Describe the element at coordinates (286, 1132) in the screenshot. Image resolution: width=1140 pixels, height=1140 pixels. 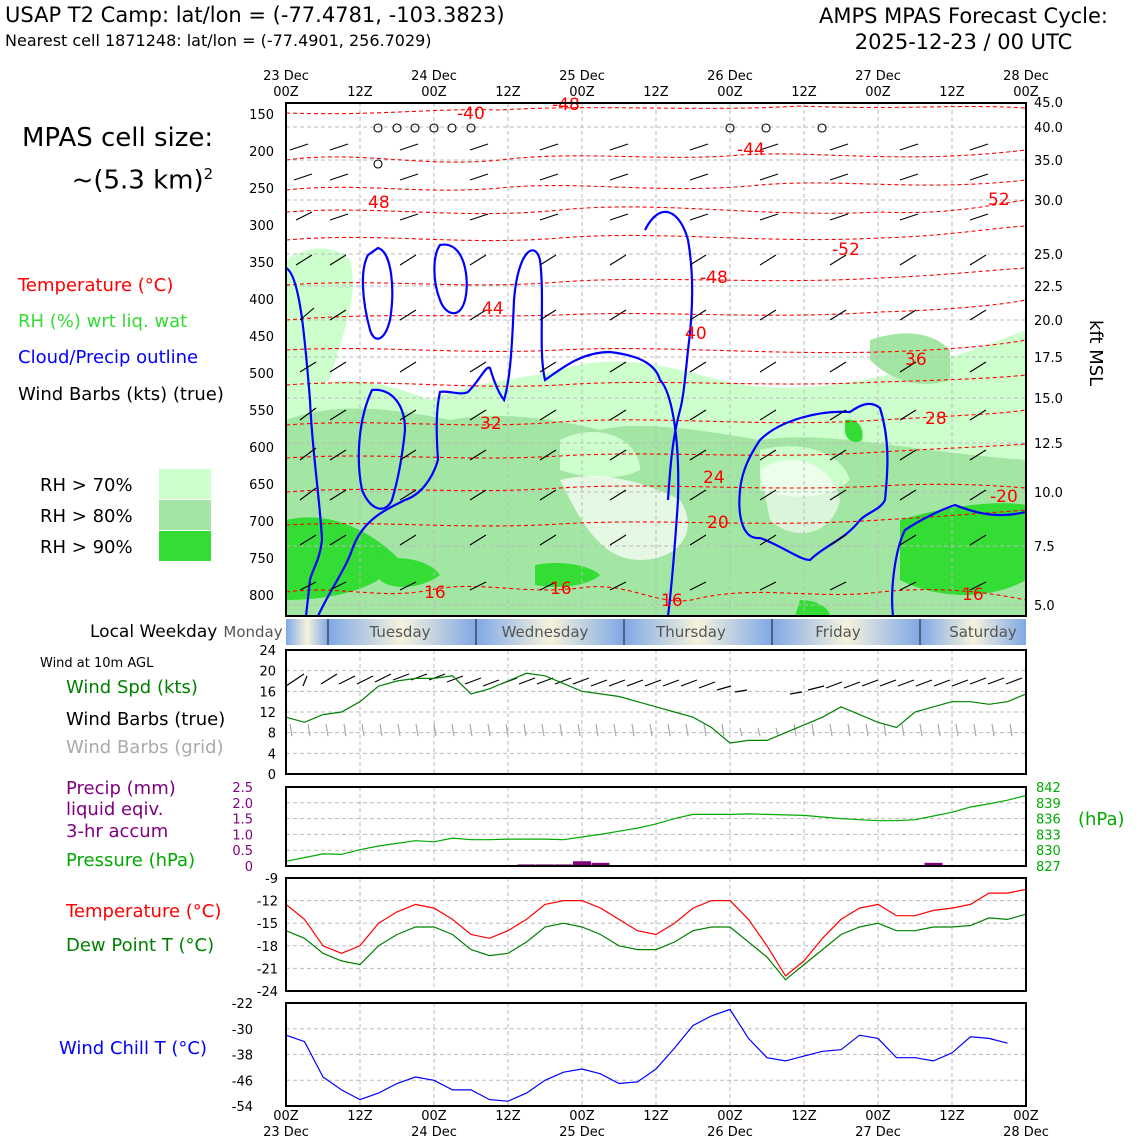
I see `bottom-date: 23 Dec` at that location.